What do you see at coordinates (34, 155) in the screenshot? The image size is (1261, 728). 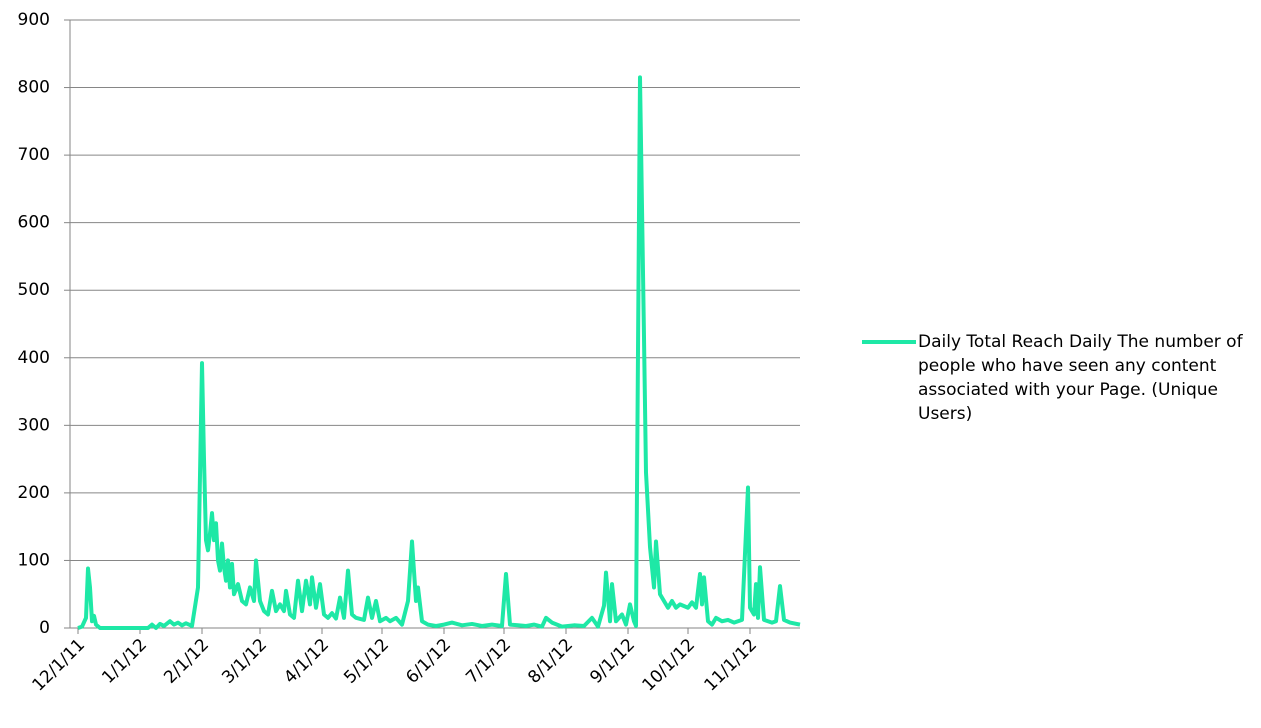 I see `y-tick-label: 700` at bounding box center [34, 155].